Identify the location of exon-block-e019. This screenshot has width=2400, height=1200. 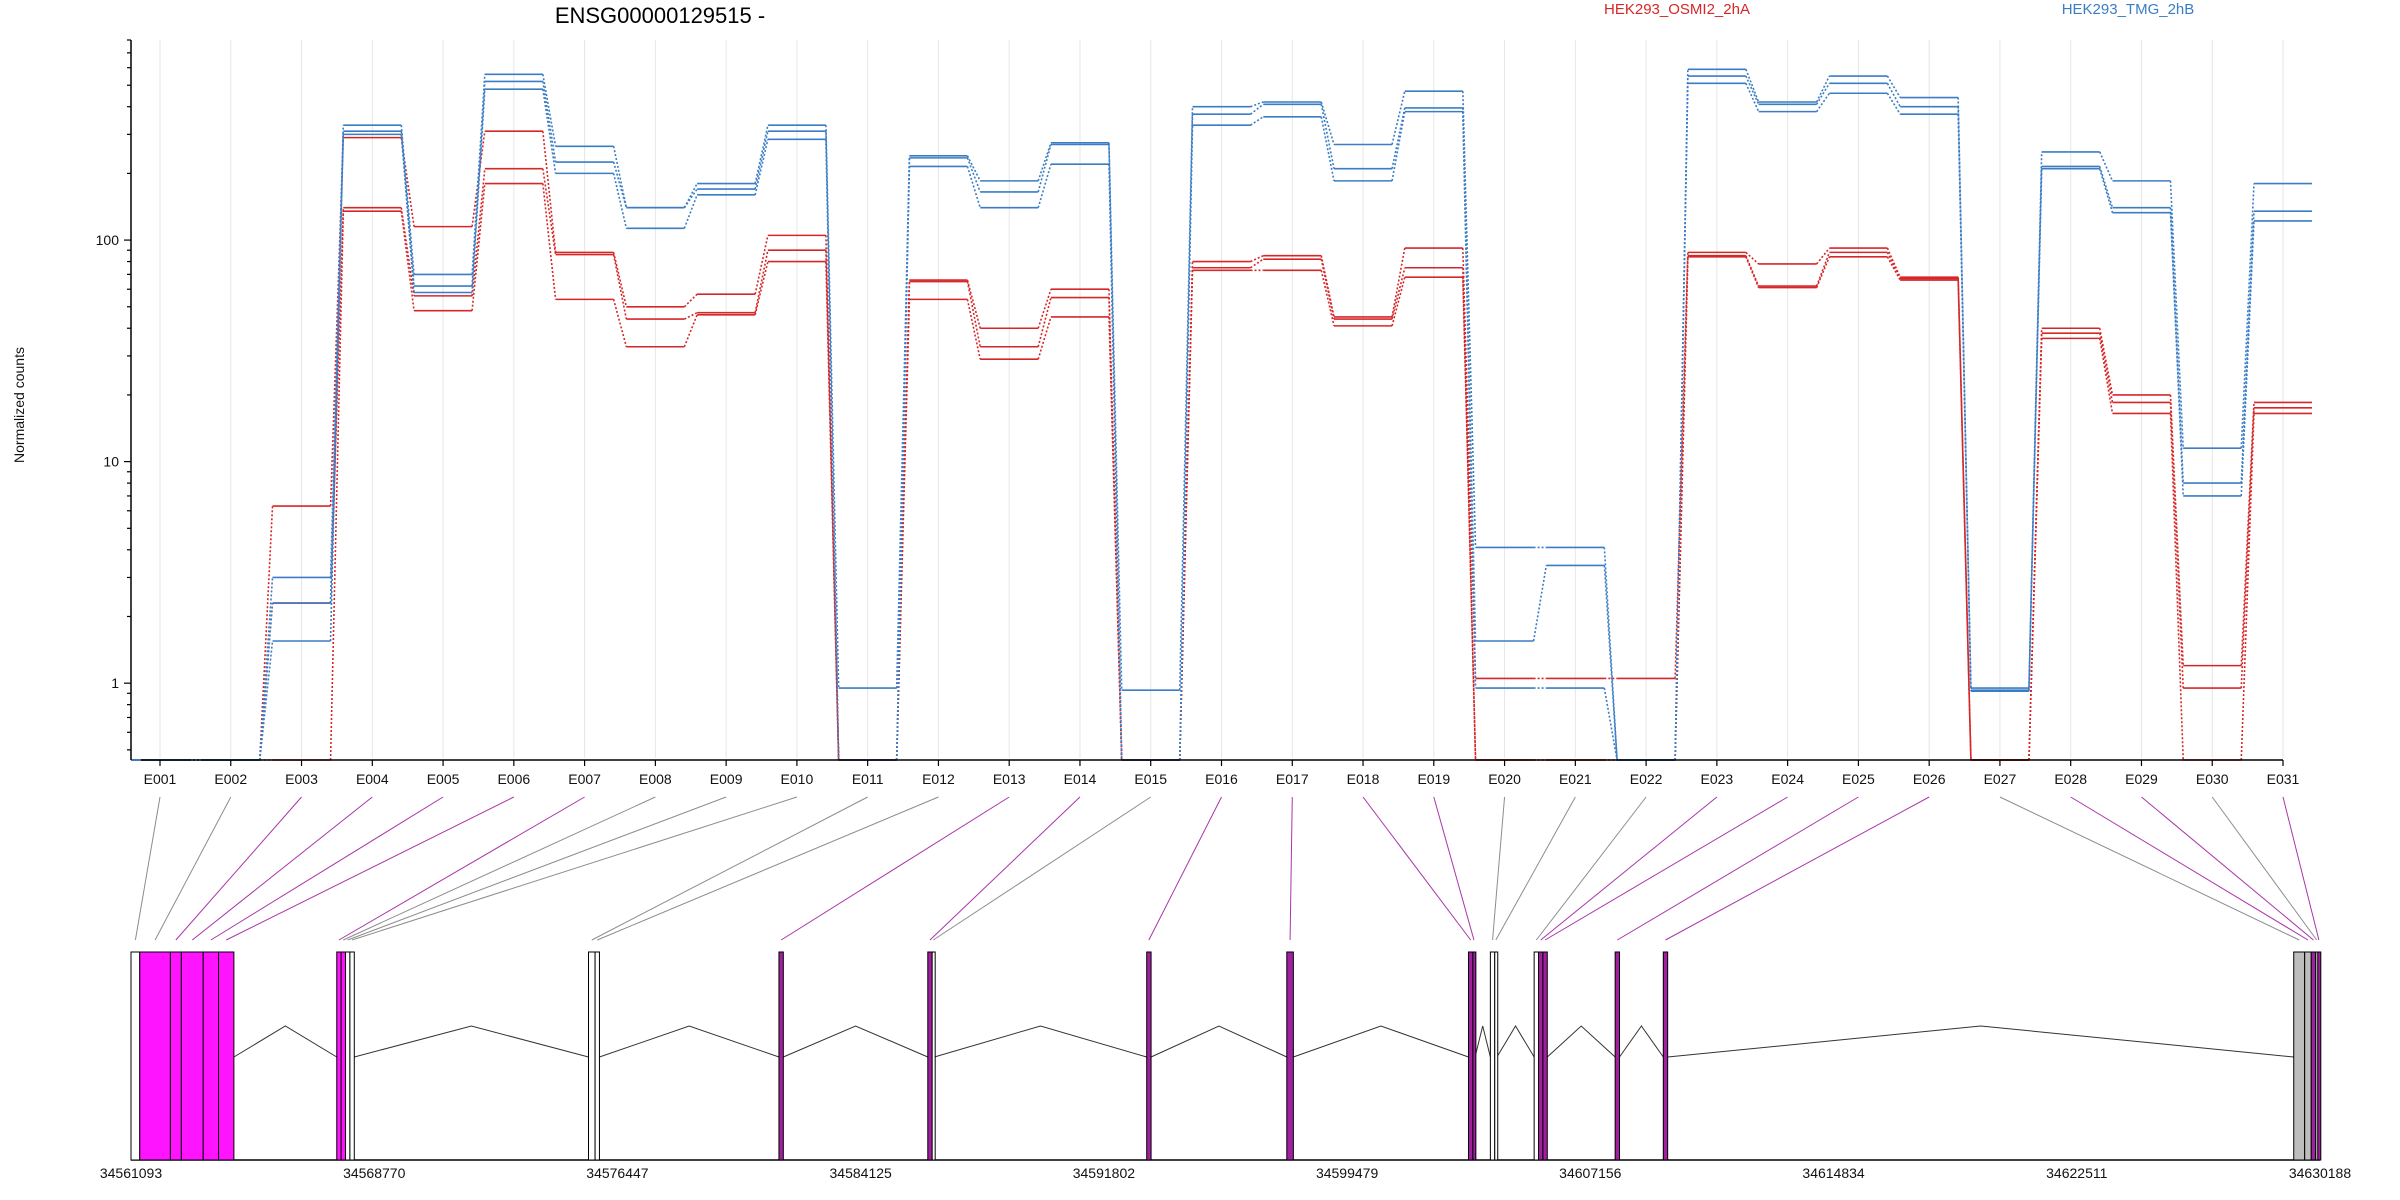
(1474, 1056).